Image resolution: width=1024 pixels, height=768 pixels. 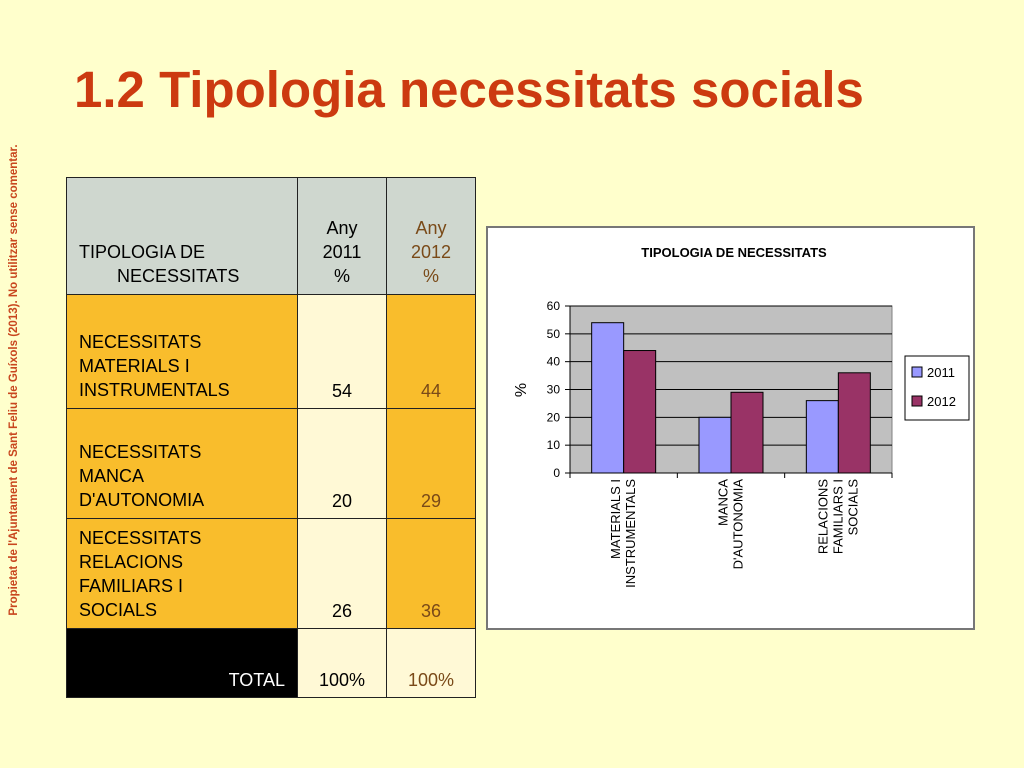 I want to click on x-category-label-line: SOCIALS, so click(x=852, y=507).